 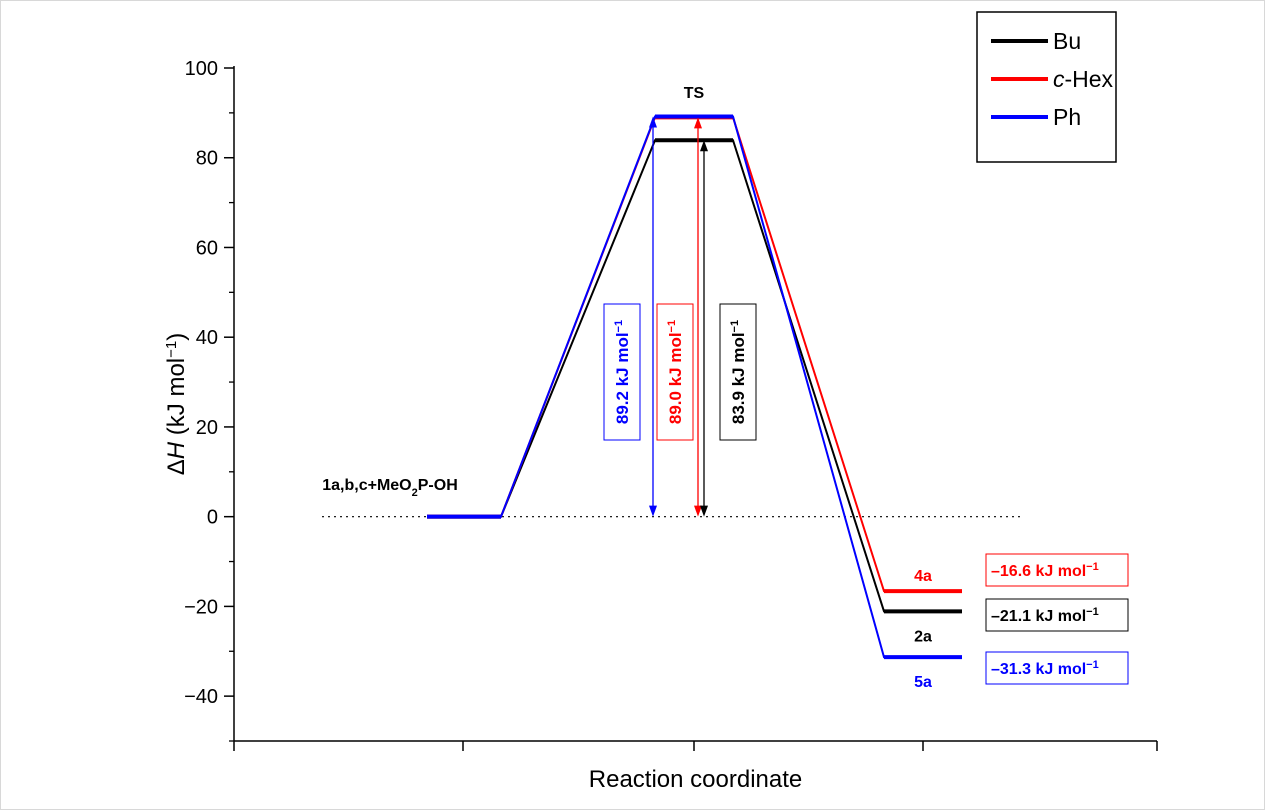 I want to click on legend-entry-text: Ph, so click(x=1067, y=117).